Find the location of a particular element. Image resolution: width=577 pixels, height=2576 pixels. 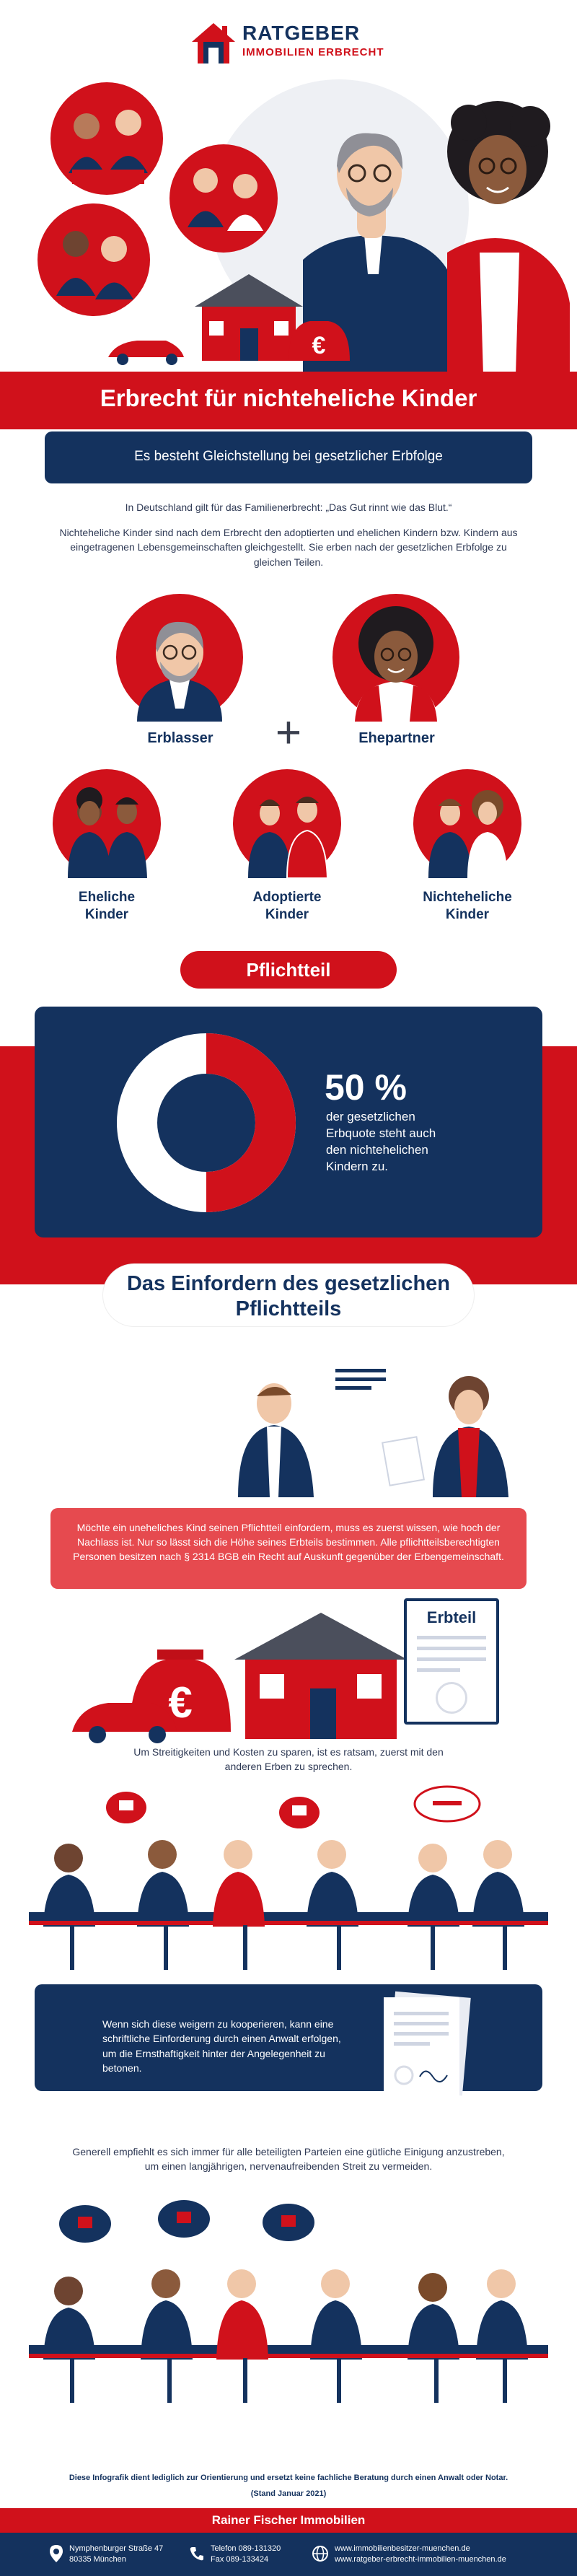

estate-illustration: € is located at coordinates (288, 1663).